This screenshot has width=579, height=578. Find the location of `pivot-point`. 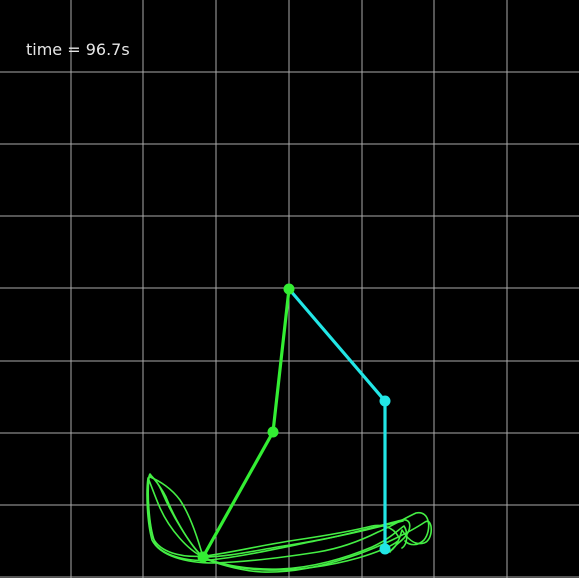

pivot-point is located at coordinates (289, 289).